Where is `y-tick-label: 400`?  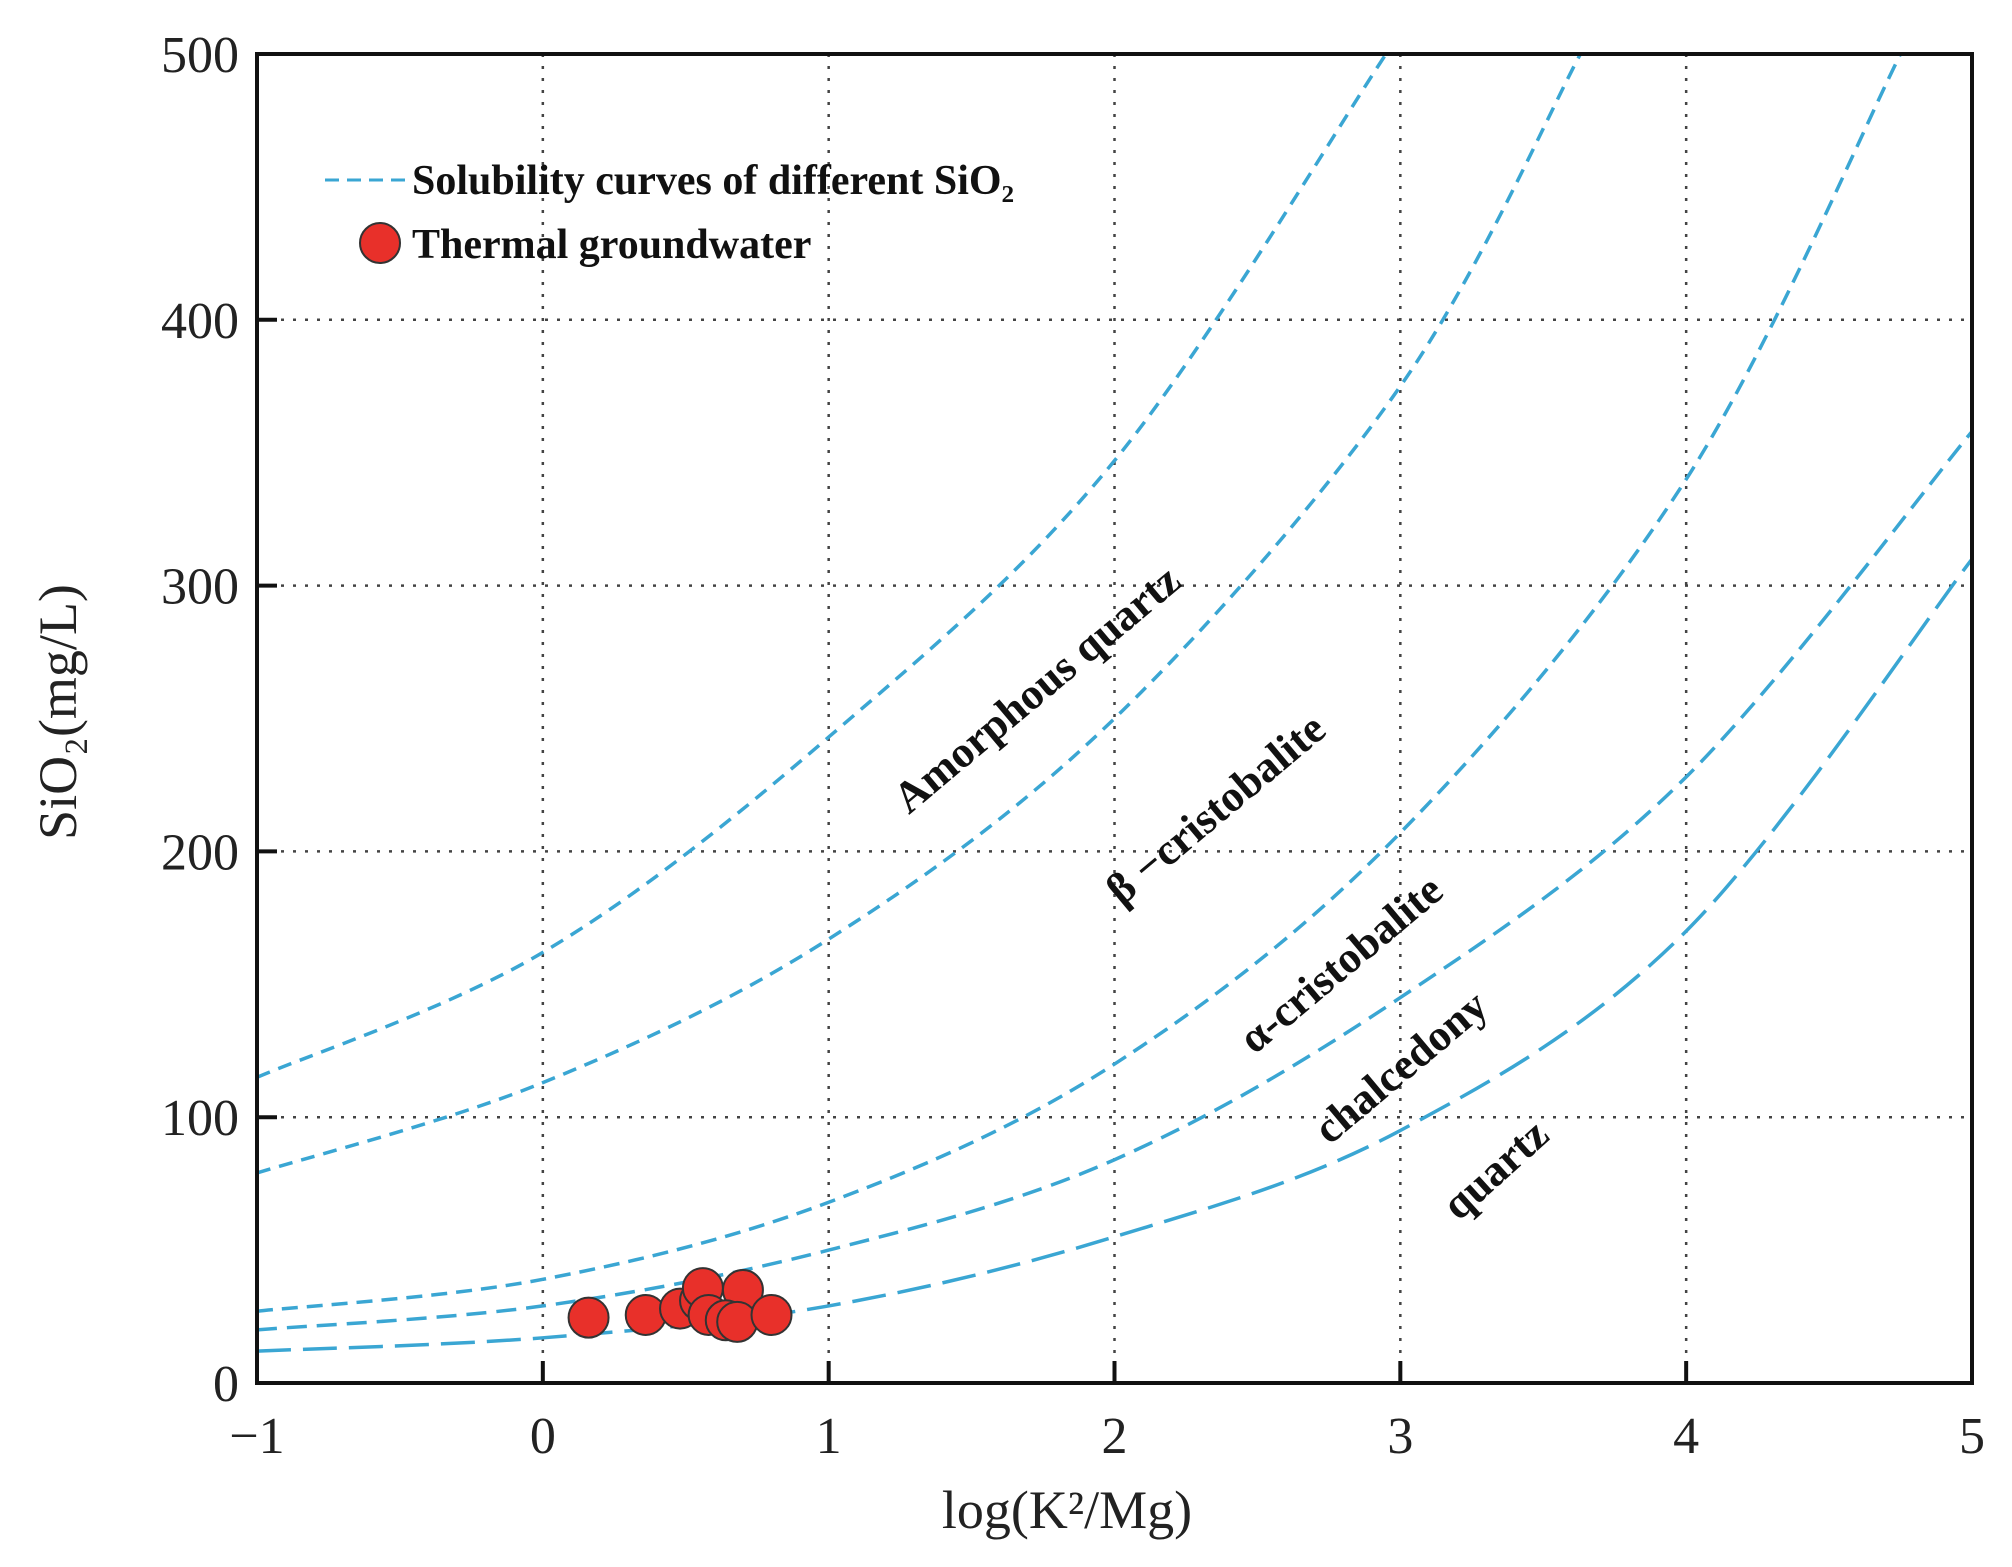 y-tick-label: 400 is located at coordinates (200, 321).